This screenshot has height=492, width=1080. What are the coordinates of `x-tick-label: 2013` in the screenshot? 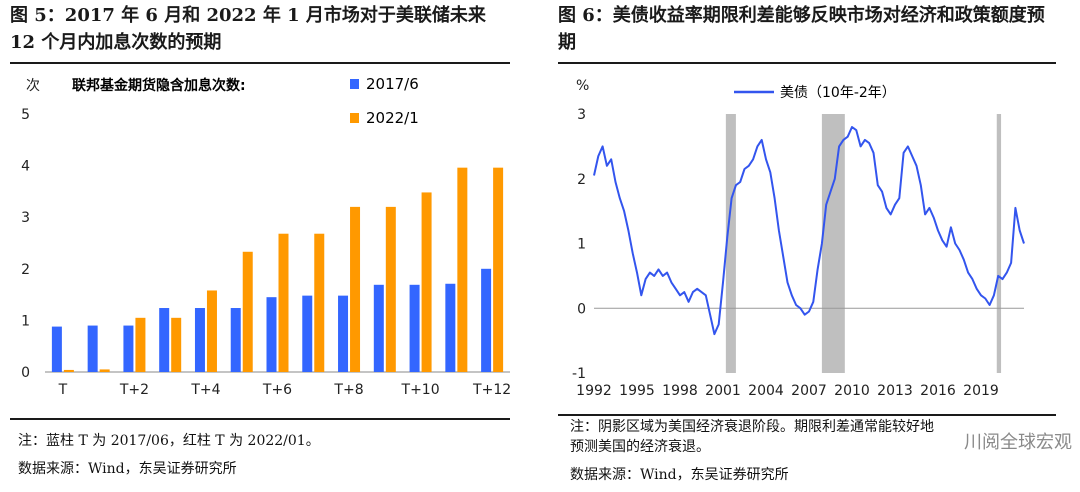 It's located at (895, 391).